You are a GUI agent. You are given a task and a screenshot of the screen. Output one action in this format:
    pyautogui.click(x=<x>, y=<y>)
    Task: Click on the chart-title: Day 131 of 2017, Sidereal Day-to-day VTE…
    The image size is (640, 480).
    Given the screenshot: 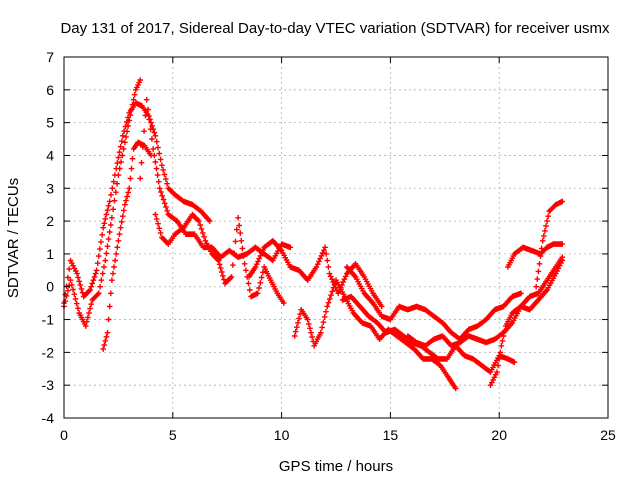 What is the action you would take?
    pyautogui.click(x=335, y=28)
    